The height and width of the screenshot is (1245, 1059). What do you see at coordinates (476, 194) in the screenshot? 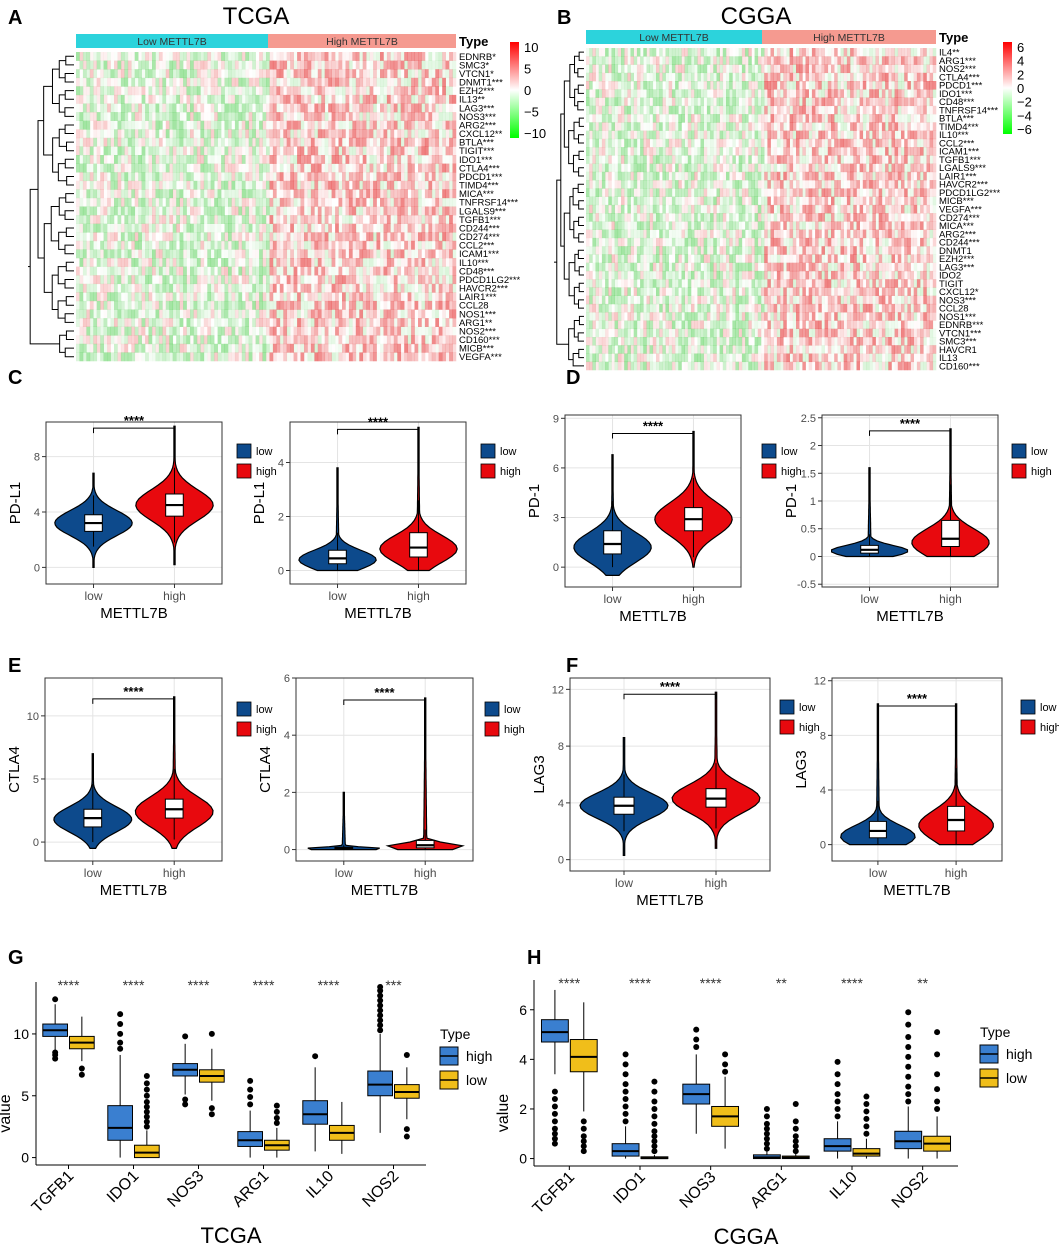
I see `gene-label: MICA***` at bounding box center [476, 194].